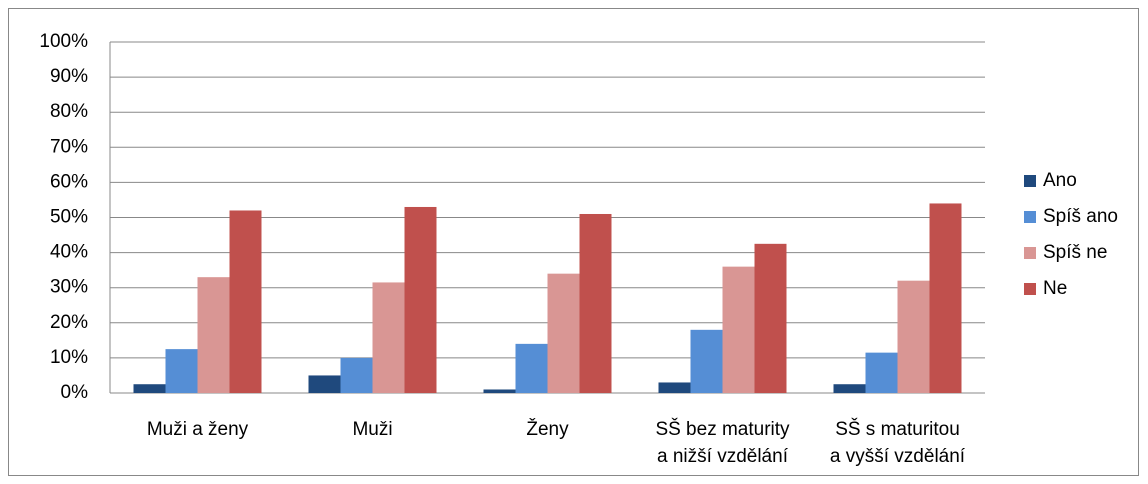 This screenshot has width=1148, height=484. I want to click on y-tick-label: 50%, so click(69, 217).